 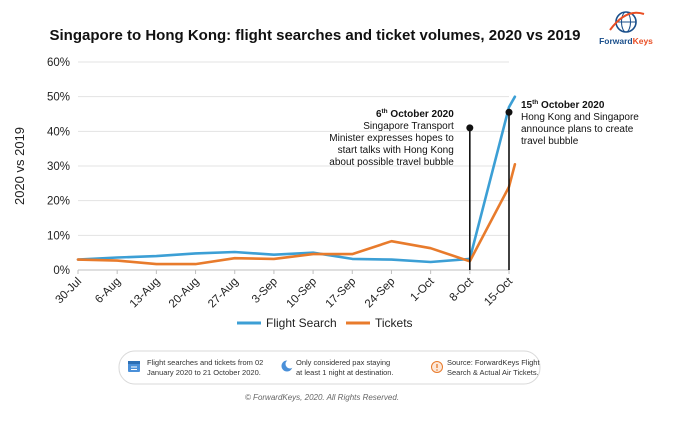 What do you see at coordinates (343, 362) in the screenshot?
I see `note-2-line-1: Only considered pax staying` at bounding box center [343, 362].